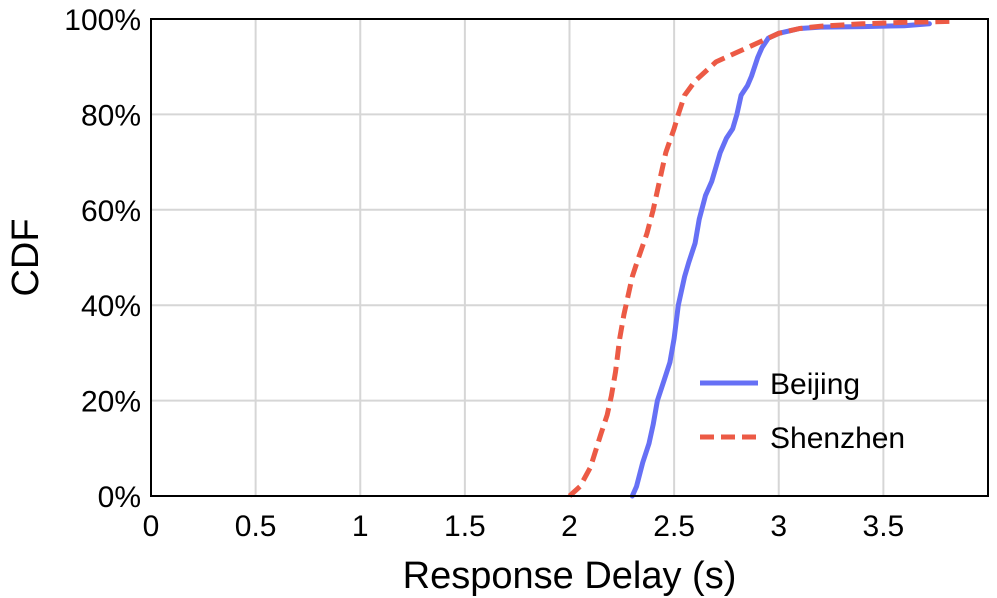  Describe the element at coordinates (256, 526) in the screenshot. I see `x-tick-label: 0.5` at that location.